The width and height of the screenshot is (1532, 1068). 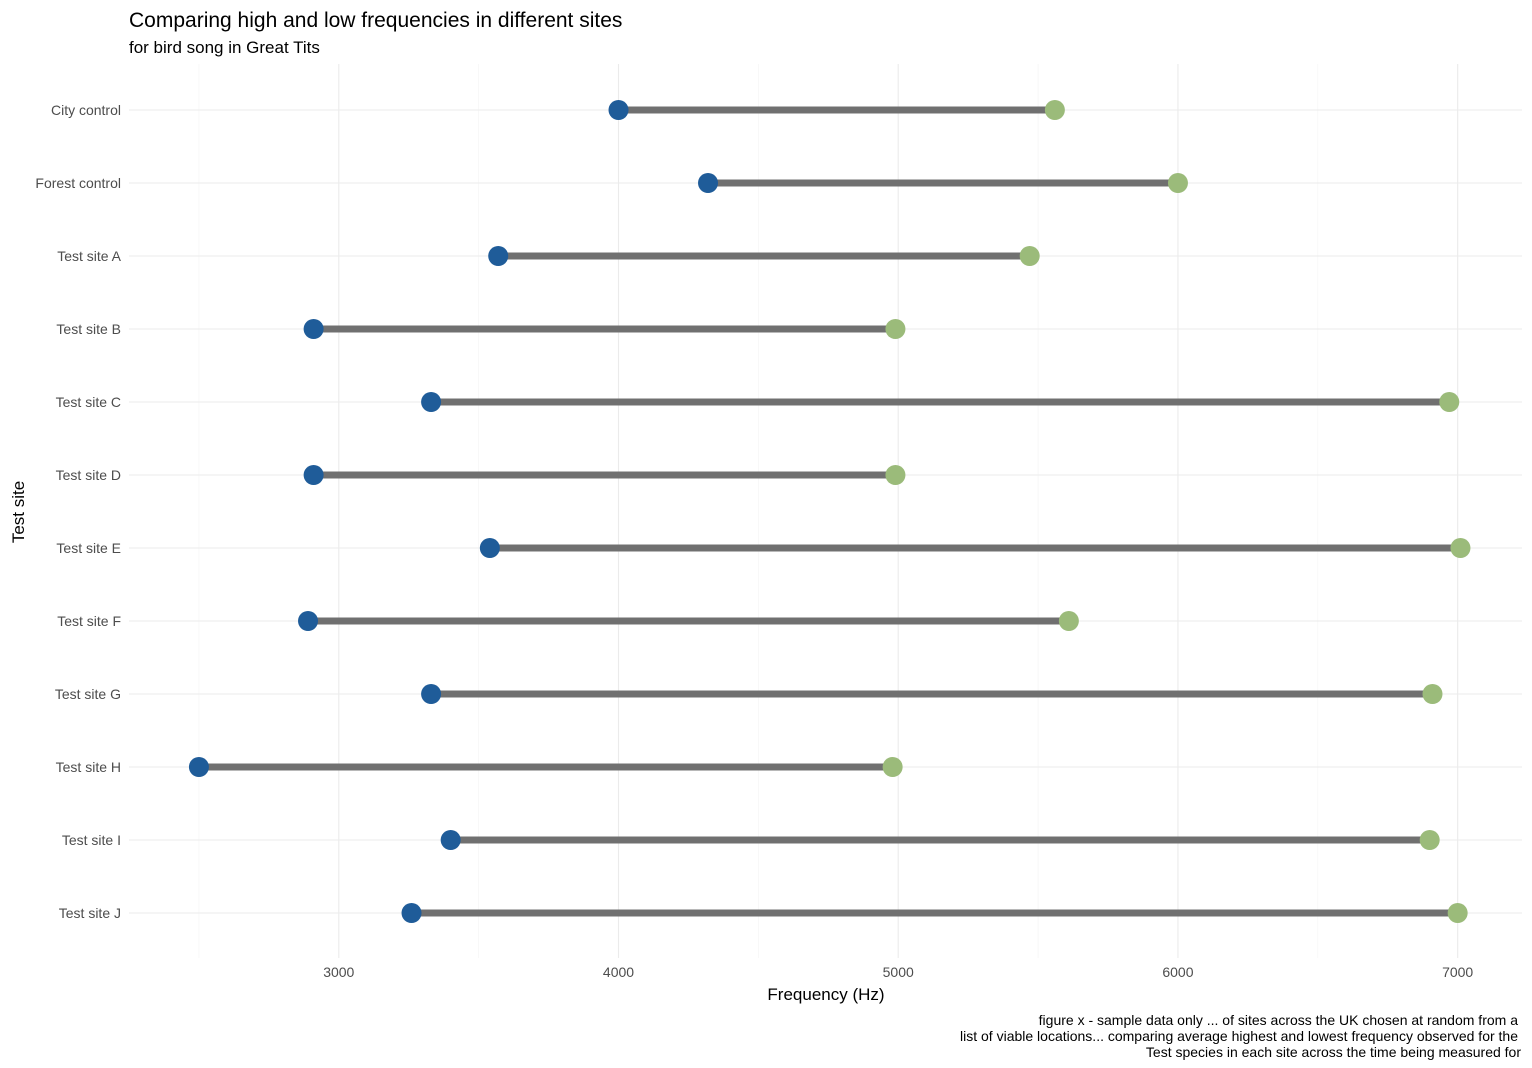 I want to click on x-tick-label: 7000, so click(x=1457, y=972).